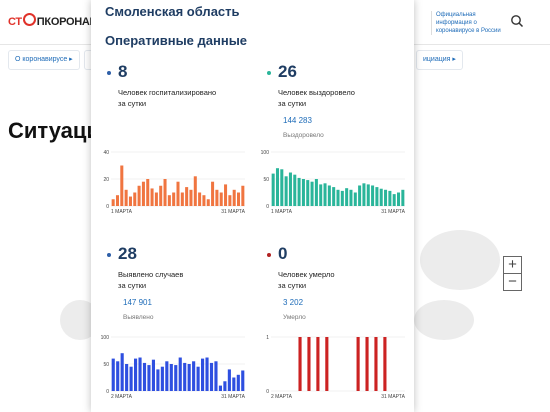 Image resolution: width=550 pixels, height=412 pixels. I want to click on site-logo: СТ ПКОРОНАВИ, so click(56, 20).